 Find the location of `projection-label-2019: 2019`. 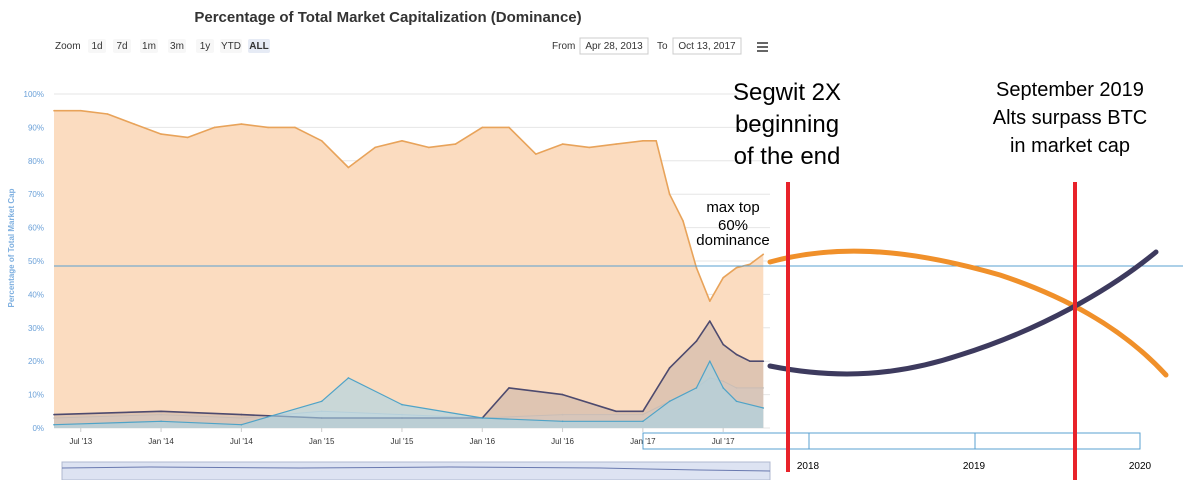

projection-label-2019: 2019 is located at coordinates (974, 466).